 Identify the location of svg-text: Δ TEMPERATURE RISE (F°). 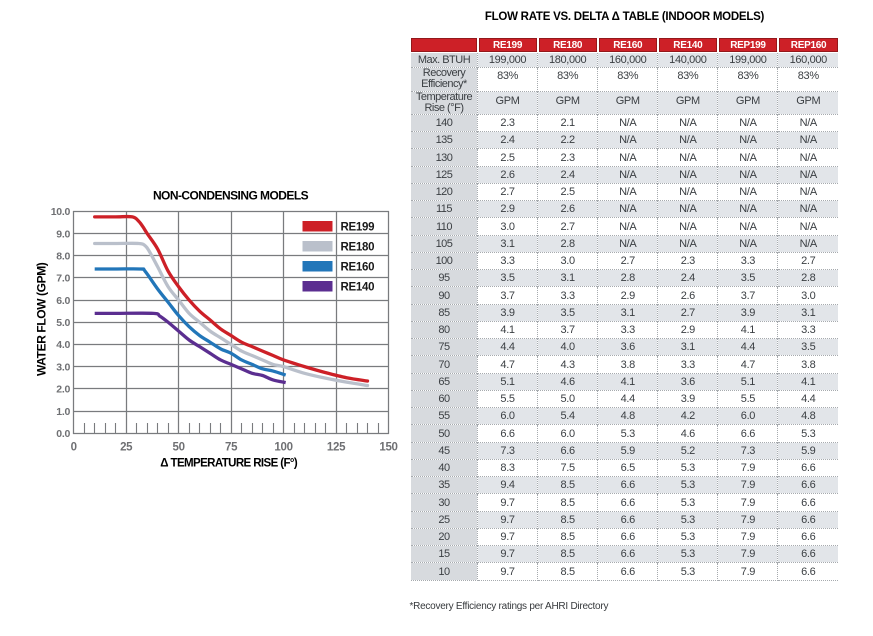
(229, 464).